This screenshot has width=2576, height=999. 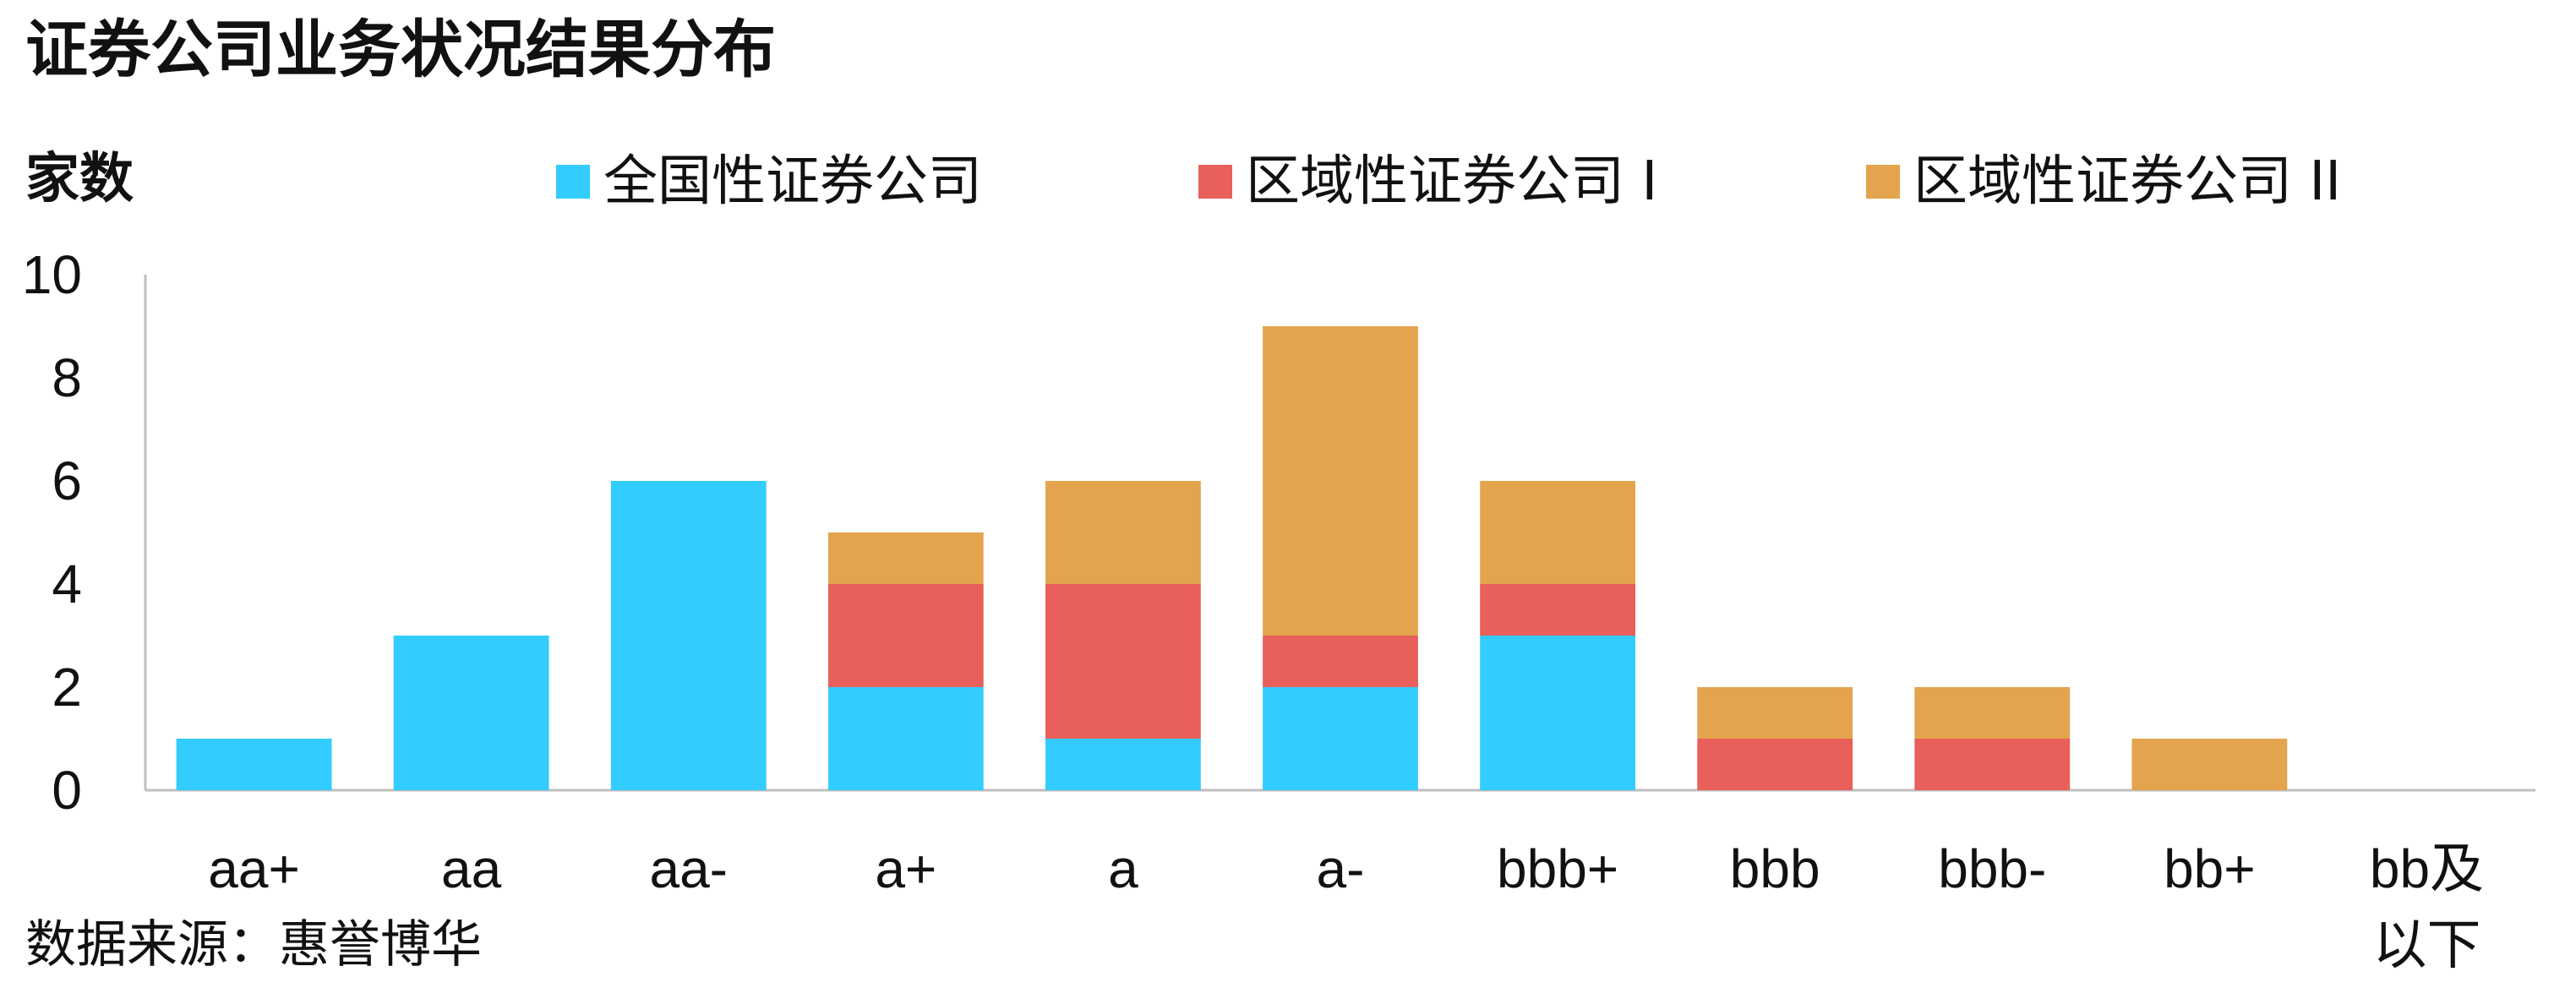 What do you see at coordinates (1340, 481) in the screenshot?
I see `bar-a--series-2` at bounding box center [1340, 481].